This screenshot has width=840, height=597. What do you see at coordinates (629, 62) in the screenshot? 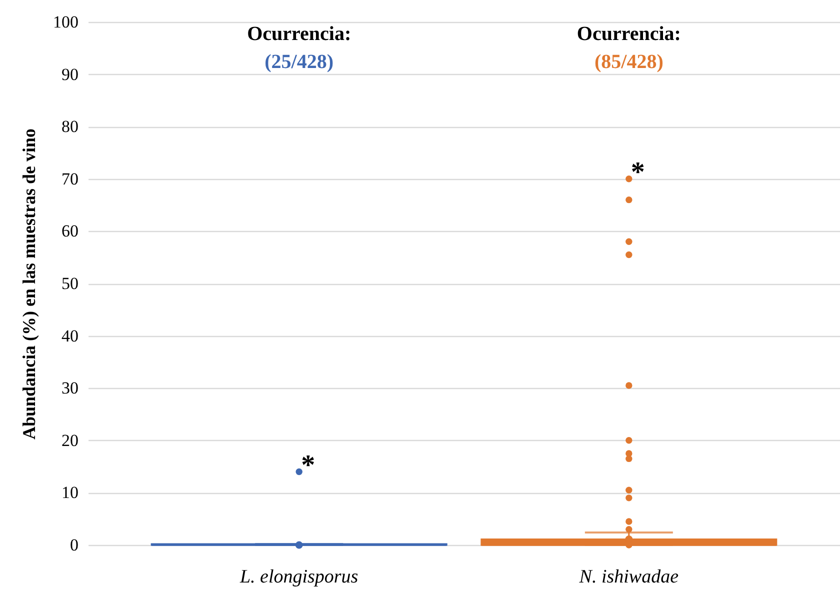
I see `annotation: (85/428)` at bounding box center [629, 62].